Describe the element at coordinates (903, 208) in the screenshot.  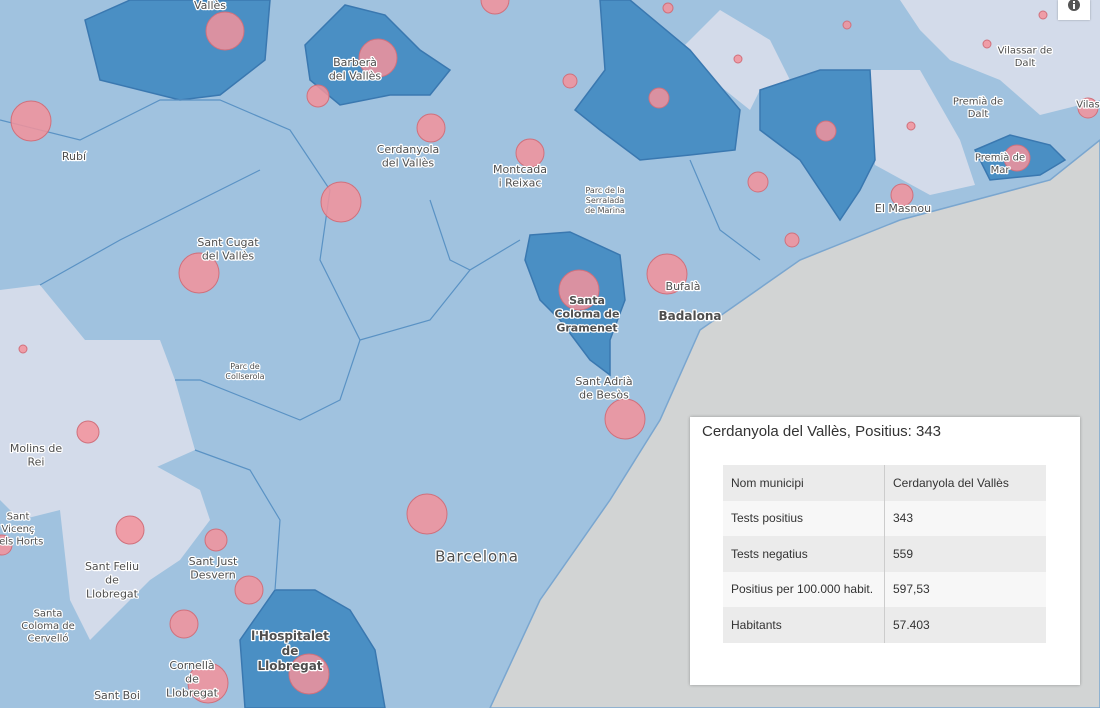
I see `place-label: El Masnou` at that location.